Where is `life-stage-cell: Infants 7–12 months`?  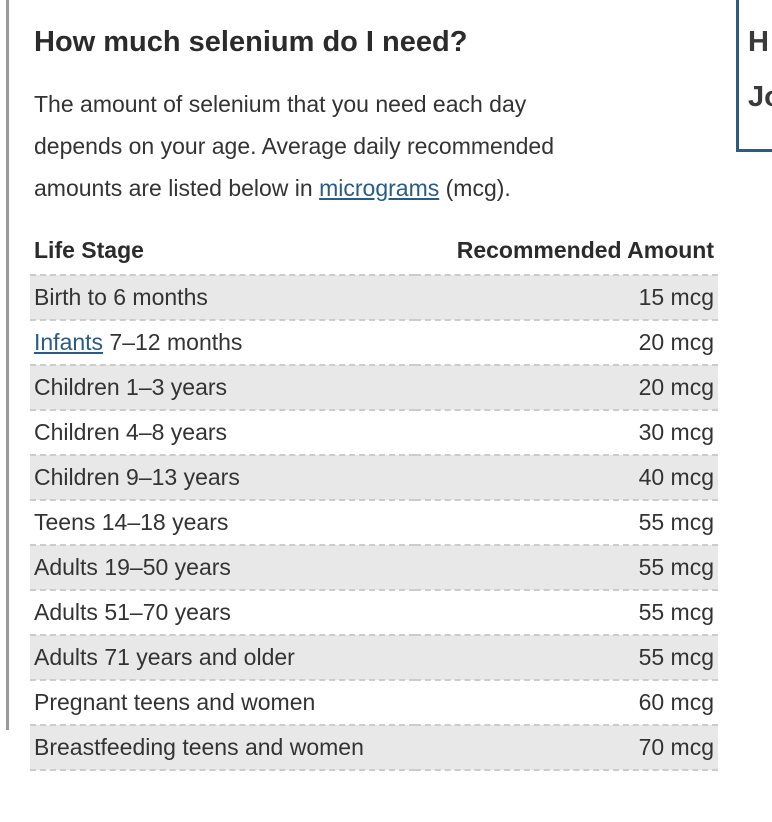
life-stage-cell: Infants 7–12 months is located at coordinates (223, 343).